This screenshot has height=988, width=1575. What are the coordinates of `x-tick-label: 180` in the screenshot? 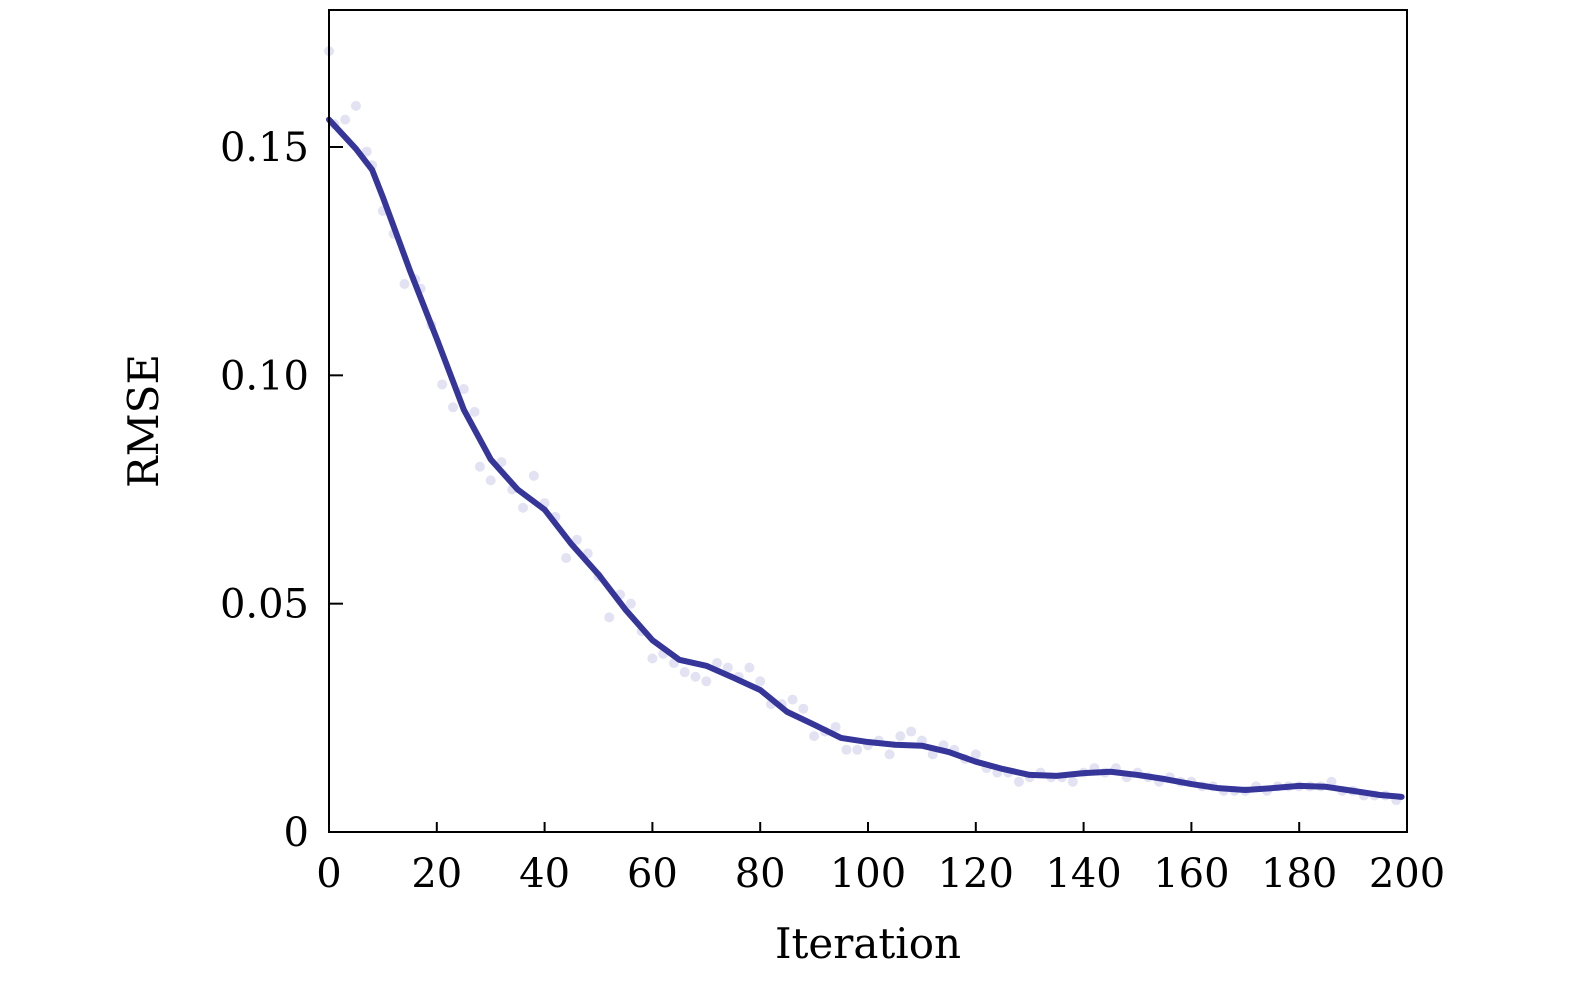 It's located at (1299, 874).